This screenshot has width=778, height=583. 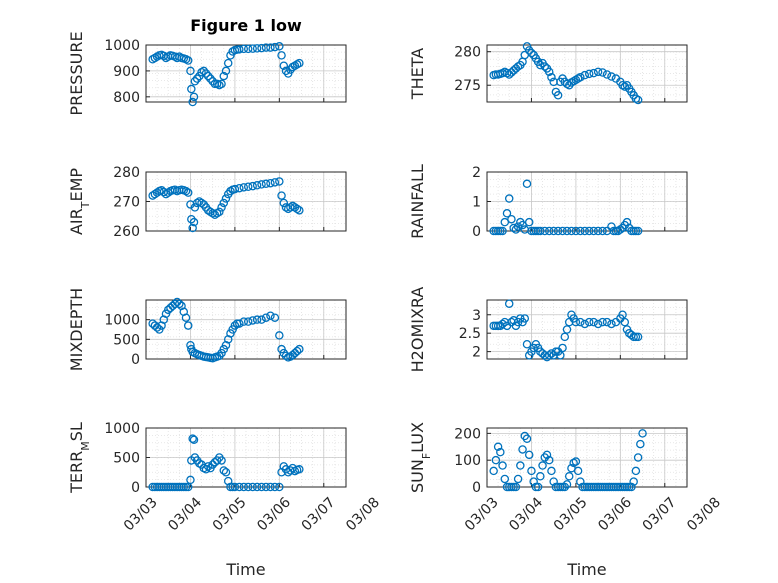 What do you see at coordinates (467, 461) in the screenshot?
I see `y-tick-label: 100` at bounding box center [467, 461].